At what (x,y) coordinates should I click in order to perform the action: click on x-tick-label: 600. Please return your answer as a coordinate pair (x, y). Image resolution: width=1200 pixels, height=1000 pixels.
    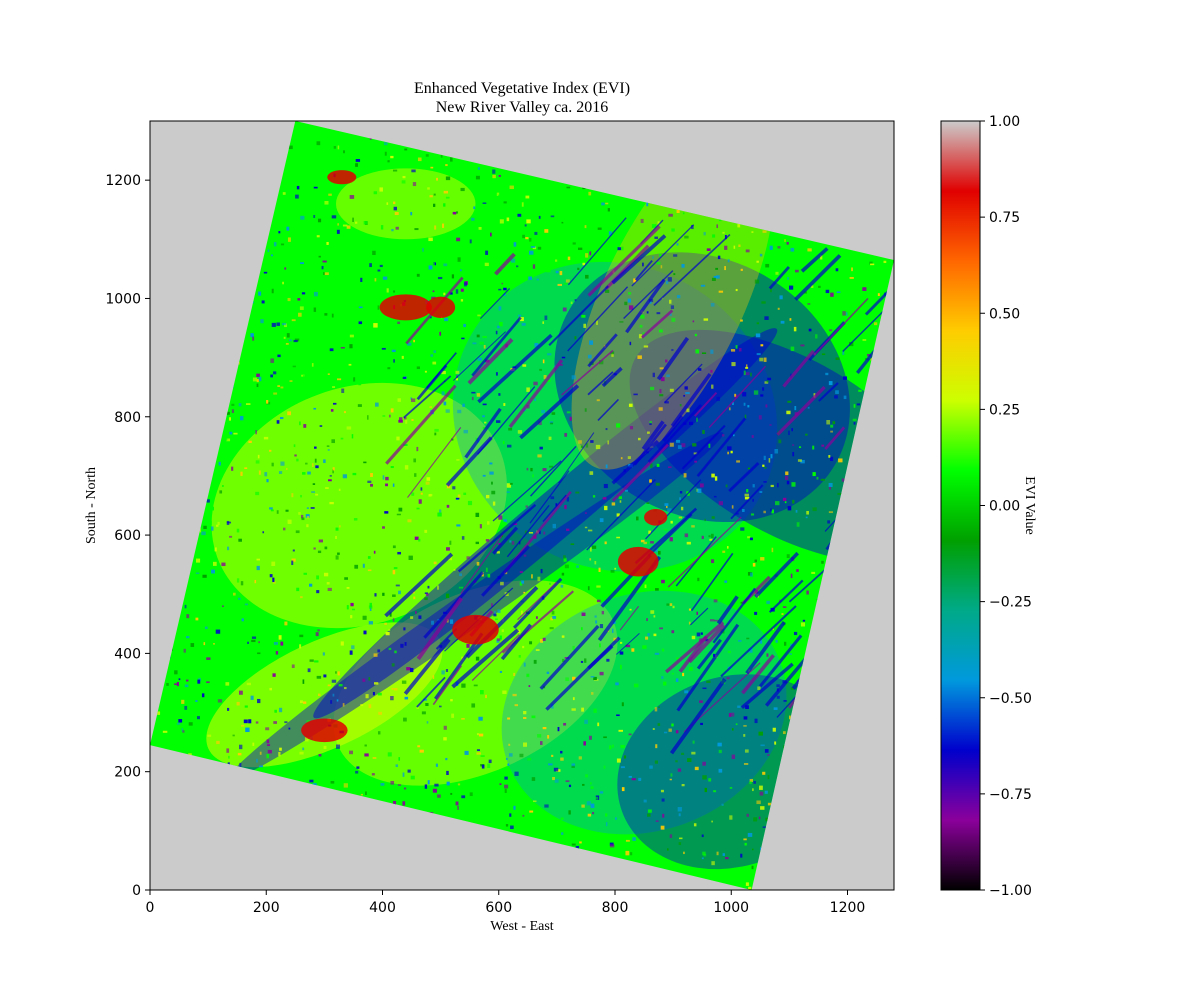
    Looking at the image, I should click on (498, 908).